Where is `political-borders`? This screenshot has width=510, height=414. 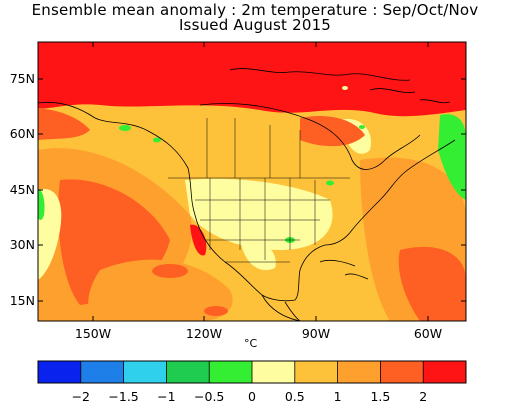 political-borders is located at coordinates (259, 190).